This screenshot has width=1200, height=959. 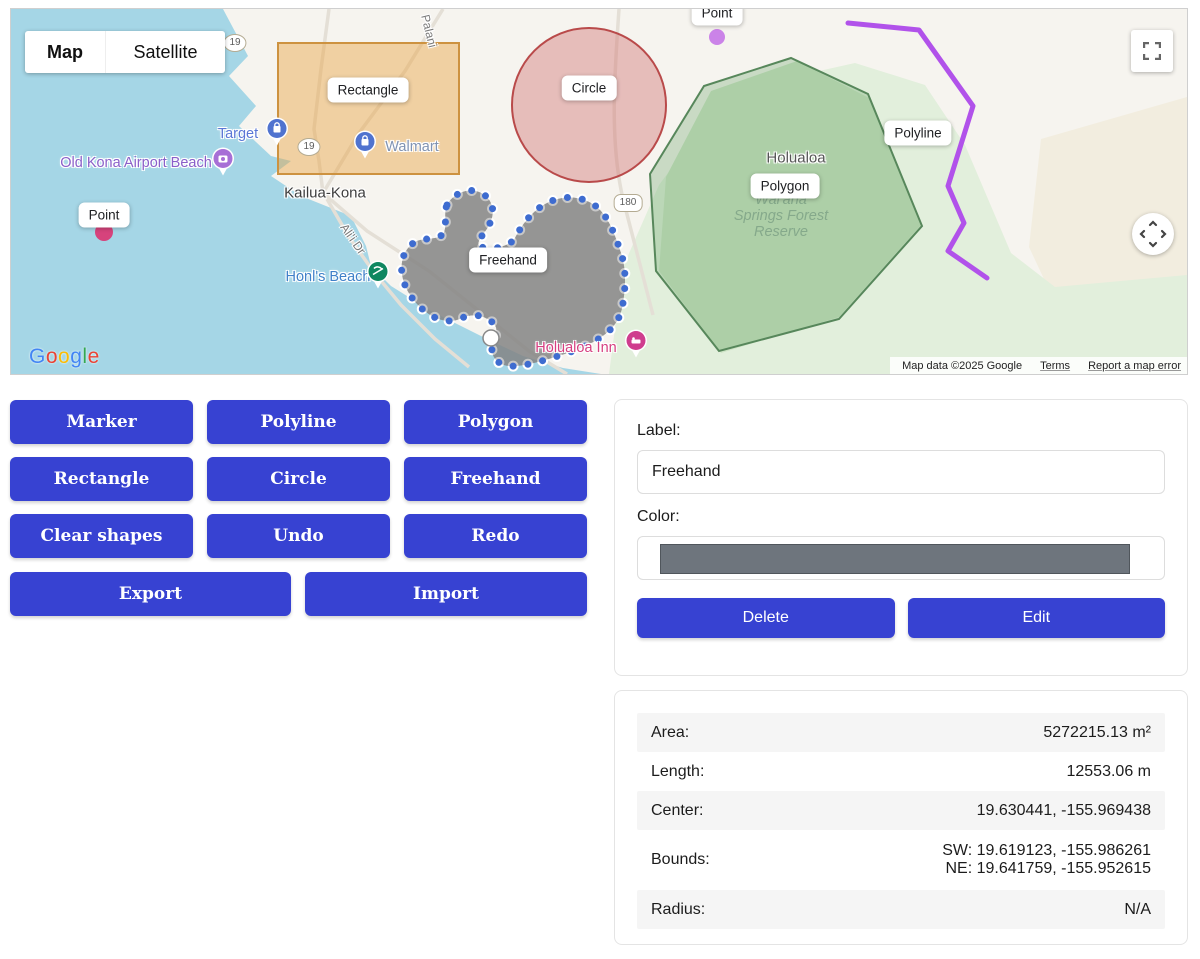 What do you see at coordinates (781, 216) in the screenshot?
I see `place-forest-reserve: Wai'aha Springs Forest Reserve` at bounding box center [781, 216].